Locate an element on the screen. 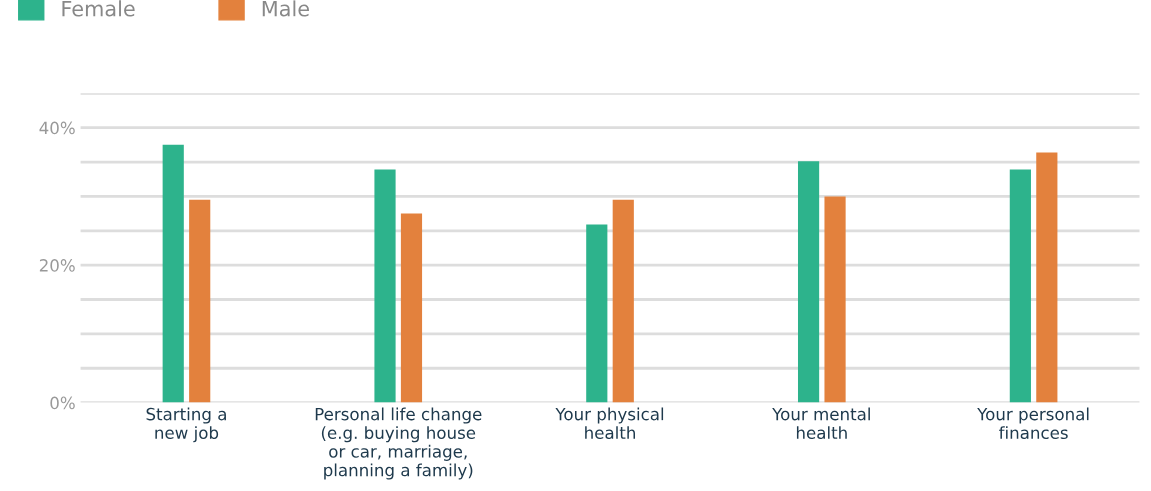 This screenshot has width=1151, height=491. legend-label: Male is located at coordinates (285, 8).